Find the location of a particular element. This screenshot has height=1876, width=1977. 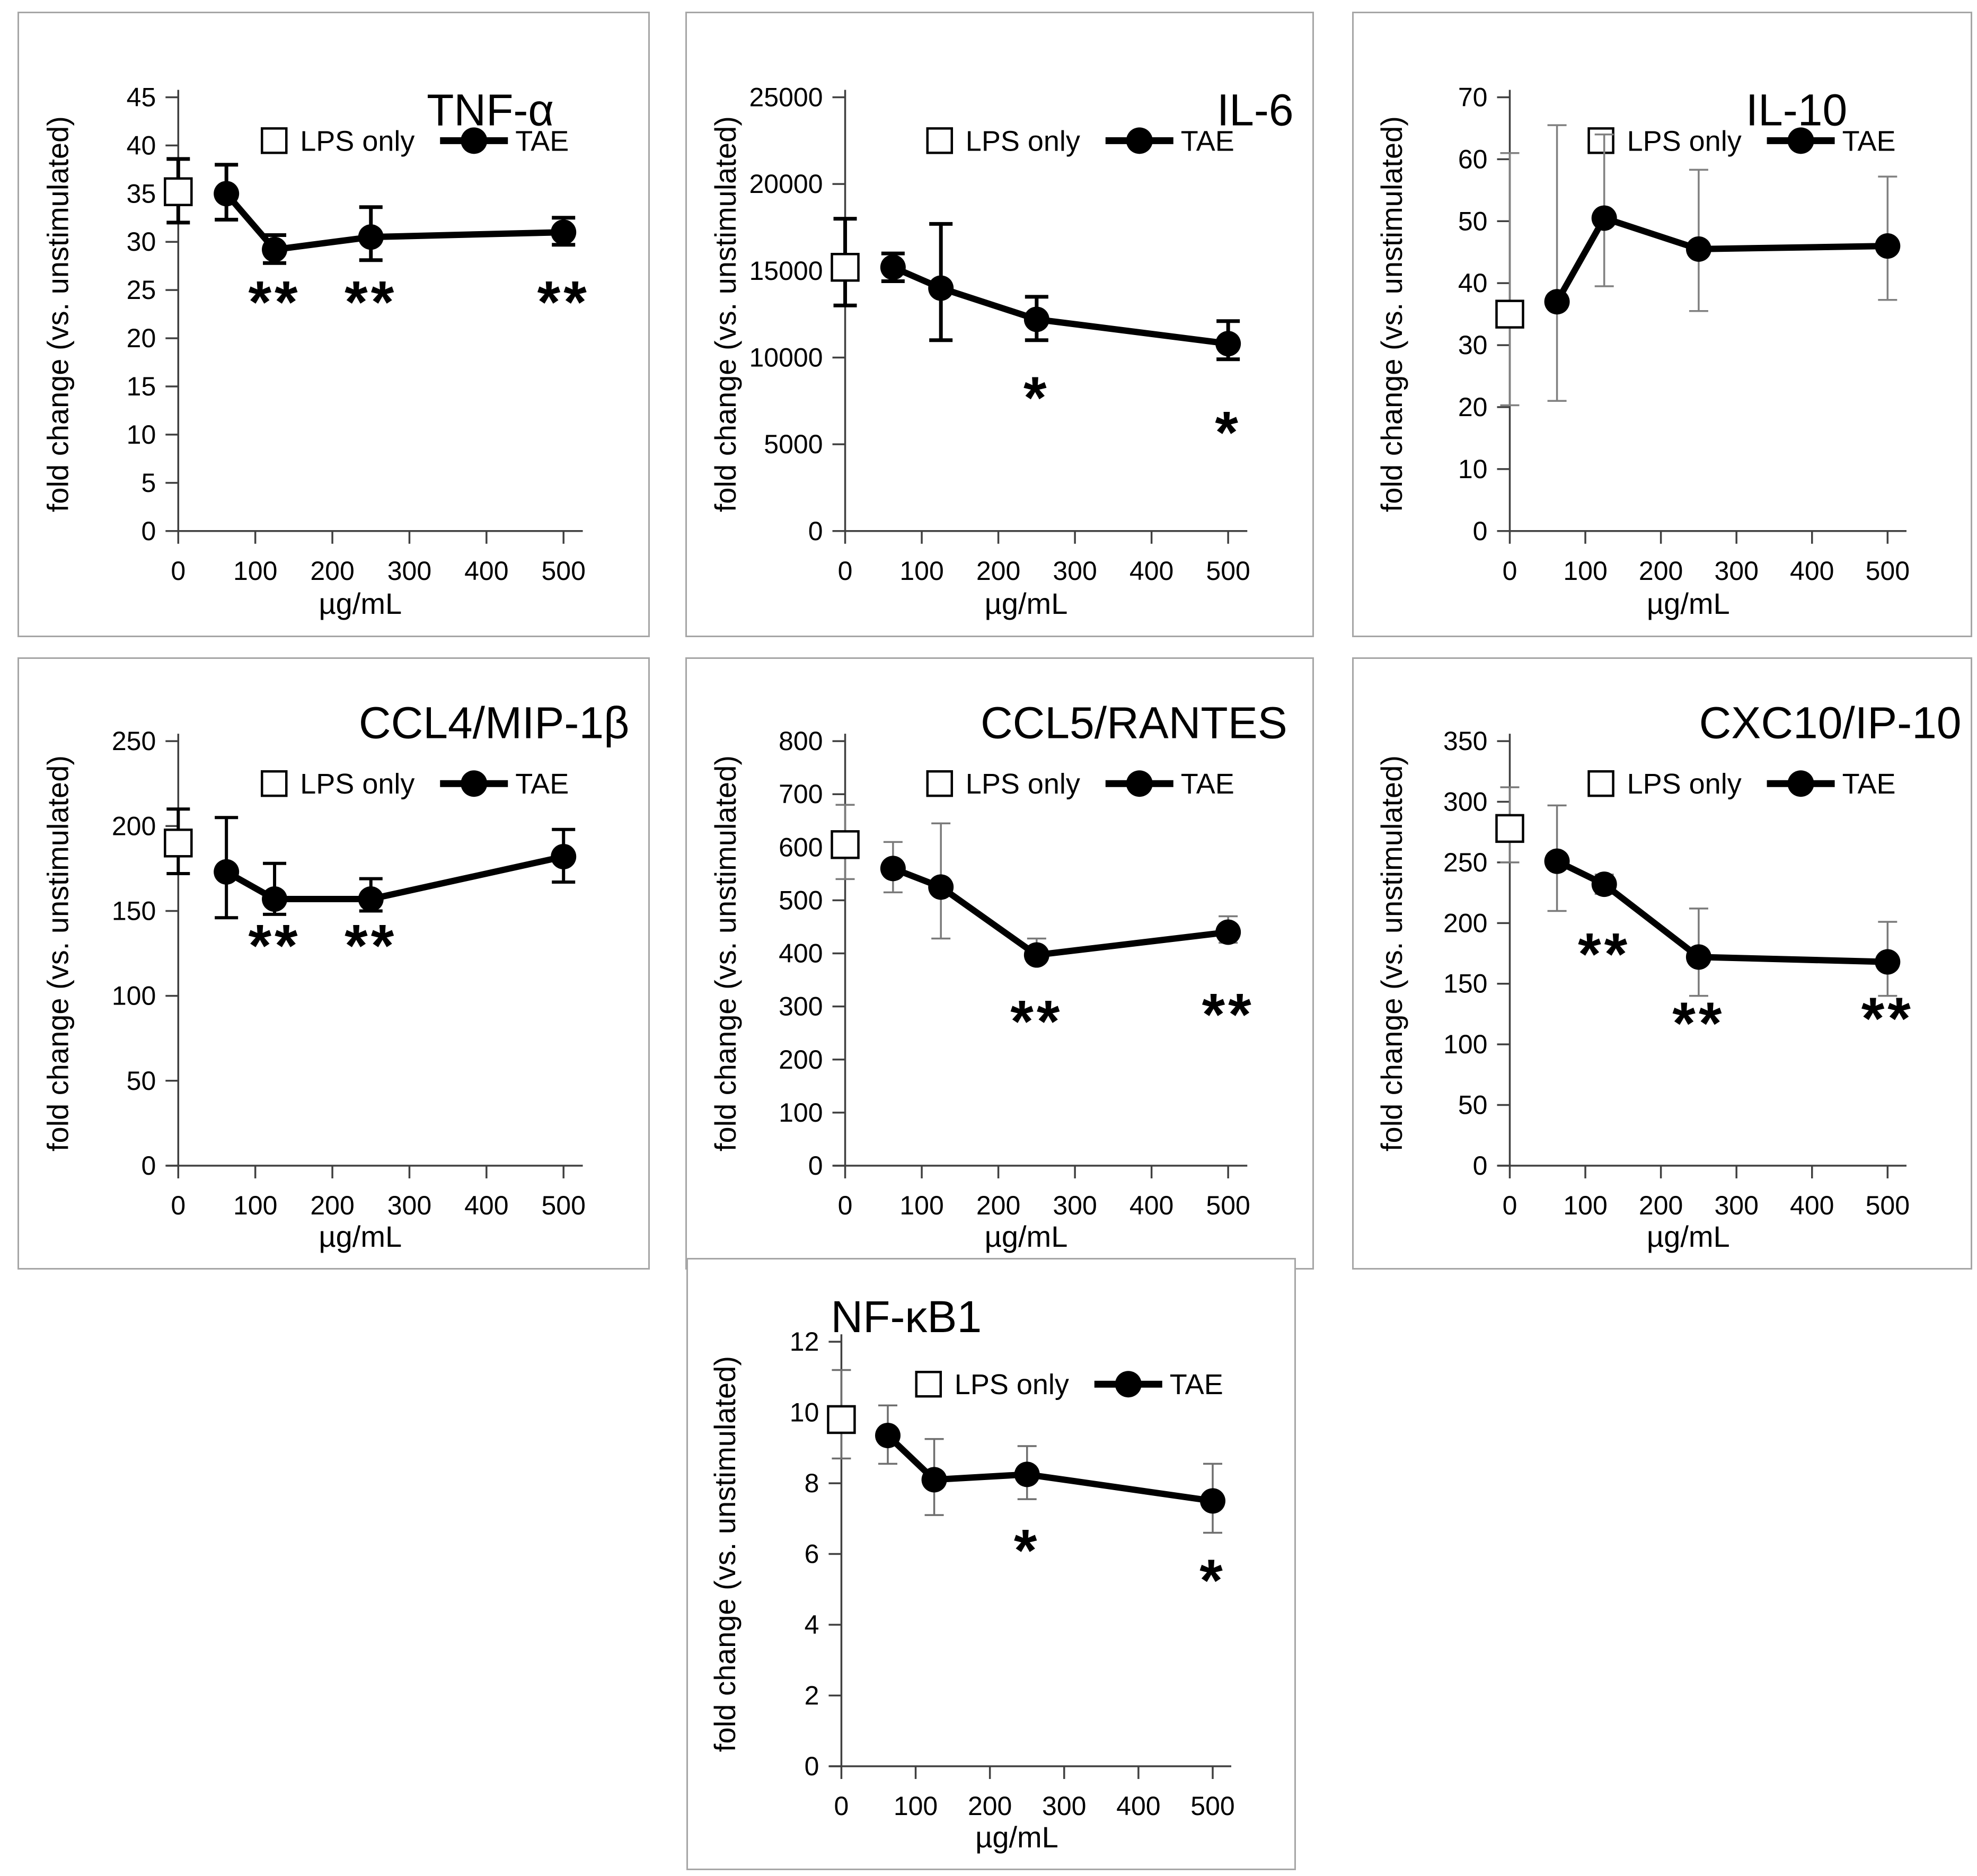

y-tick-label: 500 is located at coordinates (801, 900).